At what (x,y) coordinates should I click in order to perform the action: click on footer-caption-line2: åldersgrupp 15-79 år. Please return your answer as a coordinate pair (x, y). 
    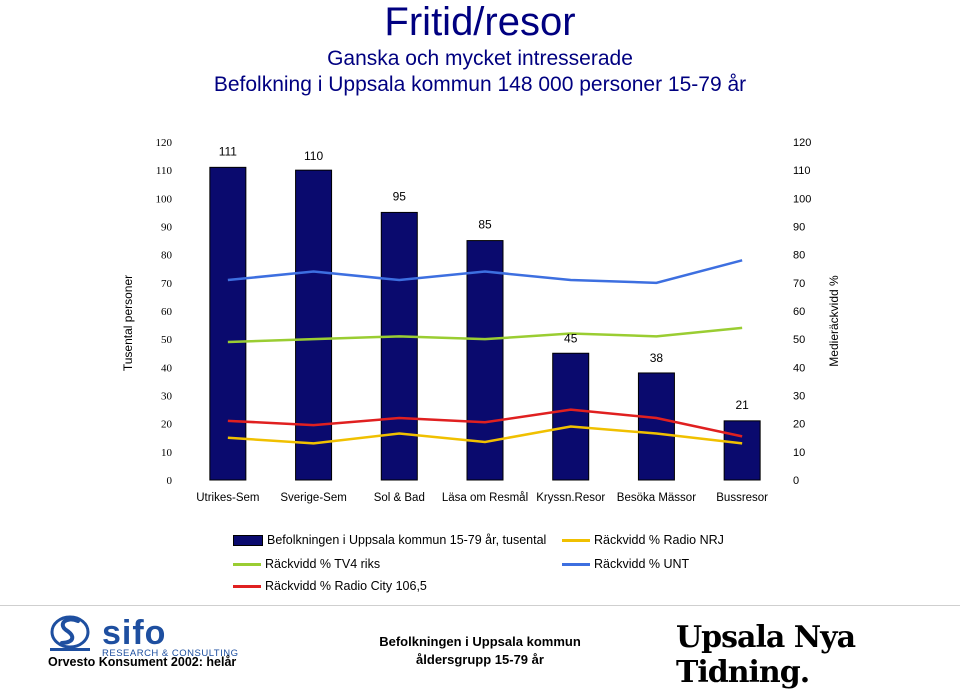
    Looking at the image, I should click on (480, 659).